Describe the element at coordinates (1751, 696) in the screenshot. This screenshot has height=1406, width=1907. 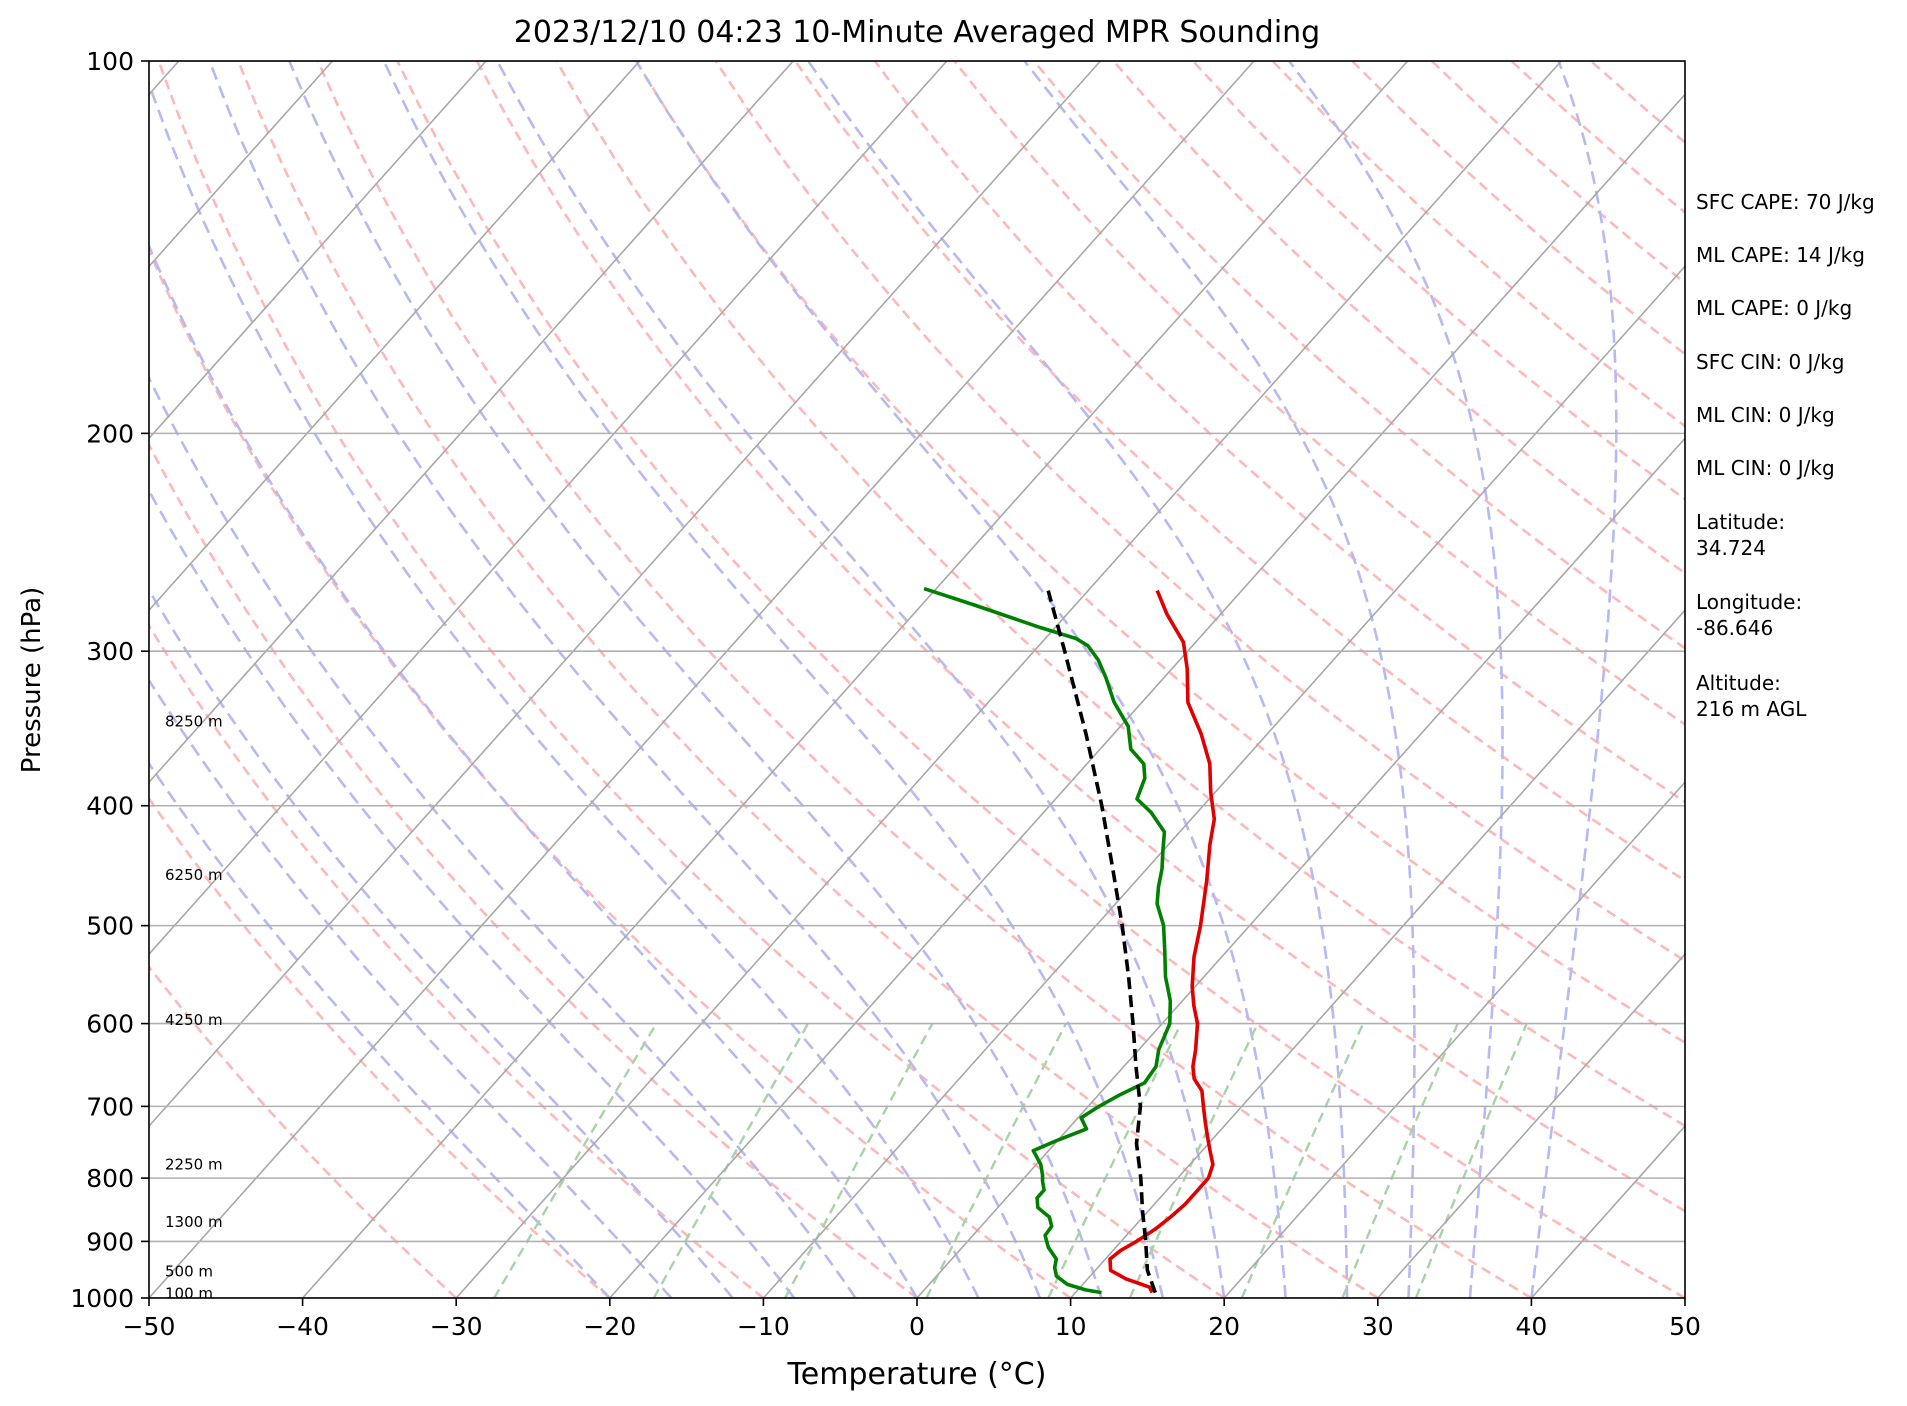
I see `site-altitude: Altitude: 216 m AGL` at that location.